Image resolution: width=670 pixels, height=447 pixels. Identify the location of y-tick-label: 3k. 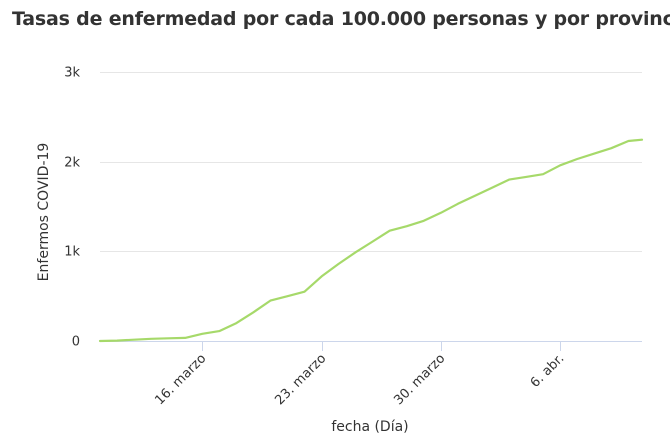
(72, 73).